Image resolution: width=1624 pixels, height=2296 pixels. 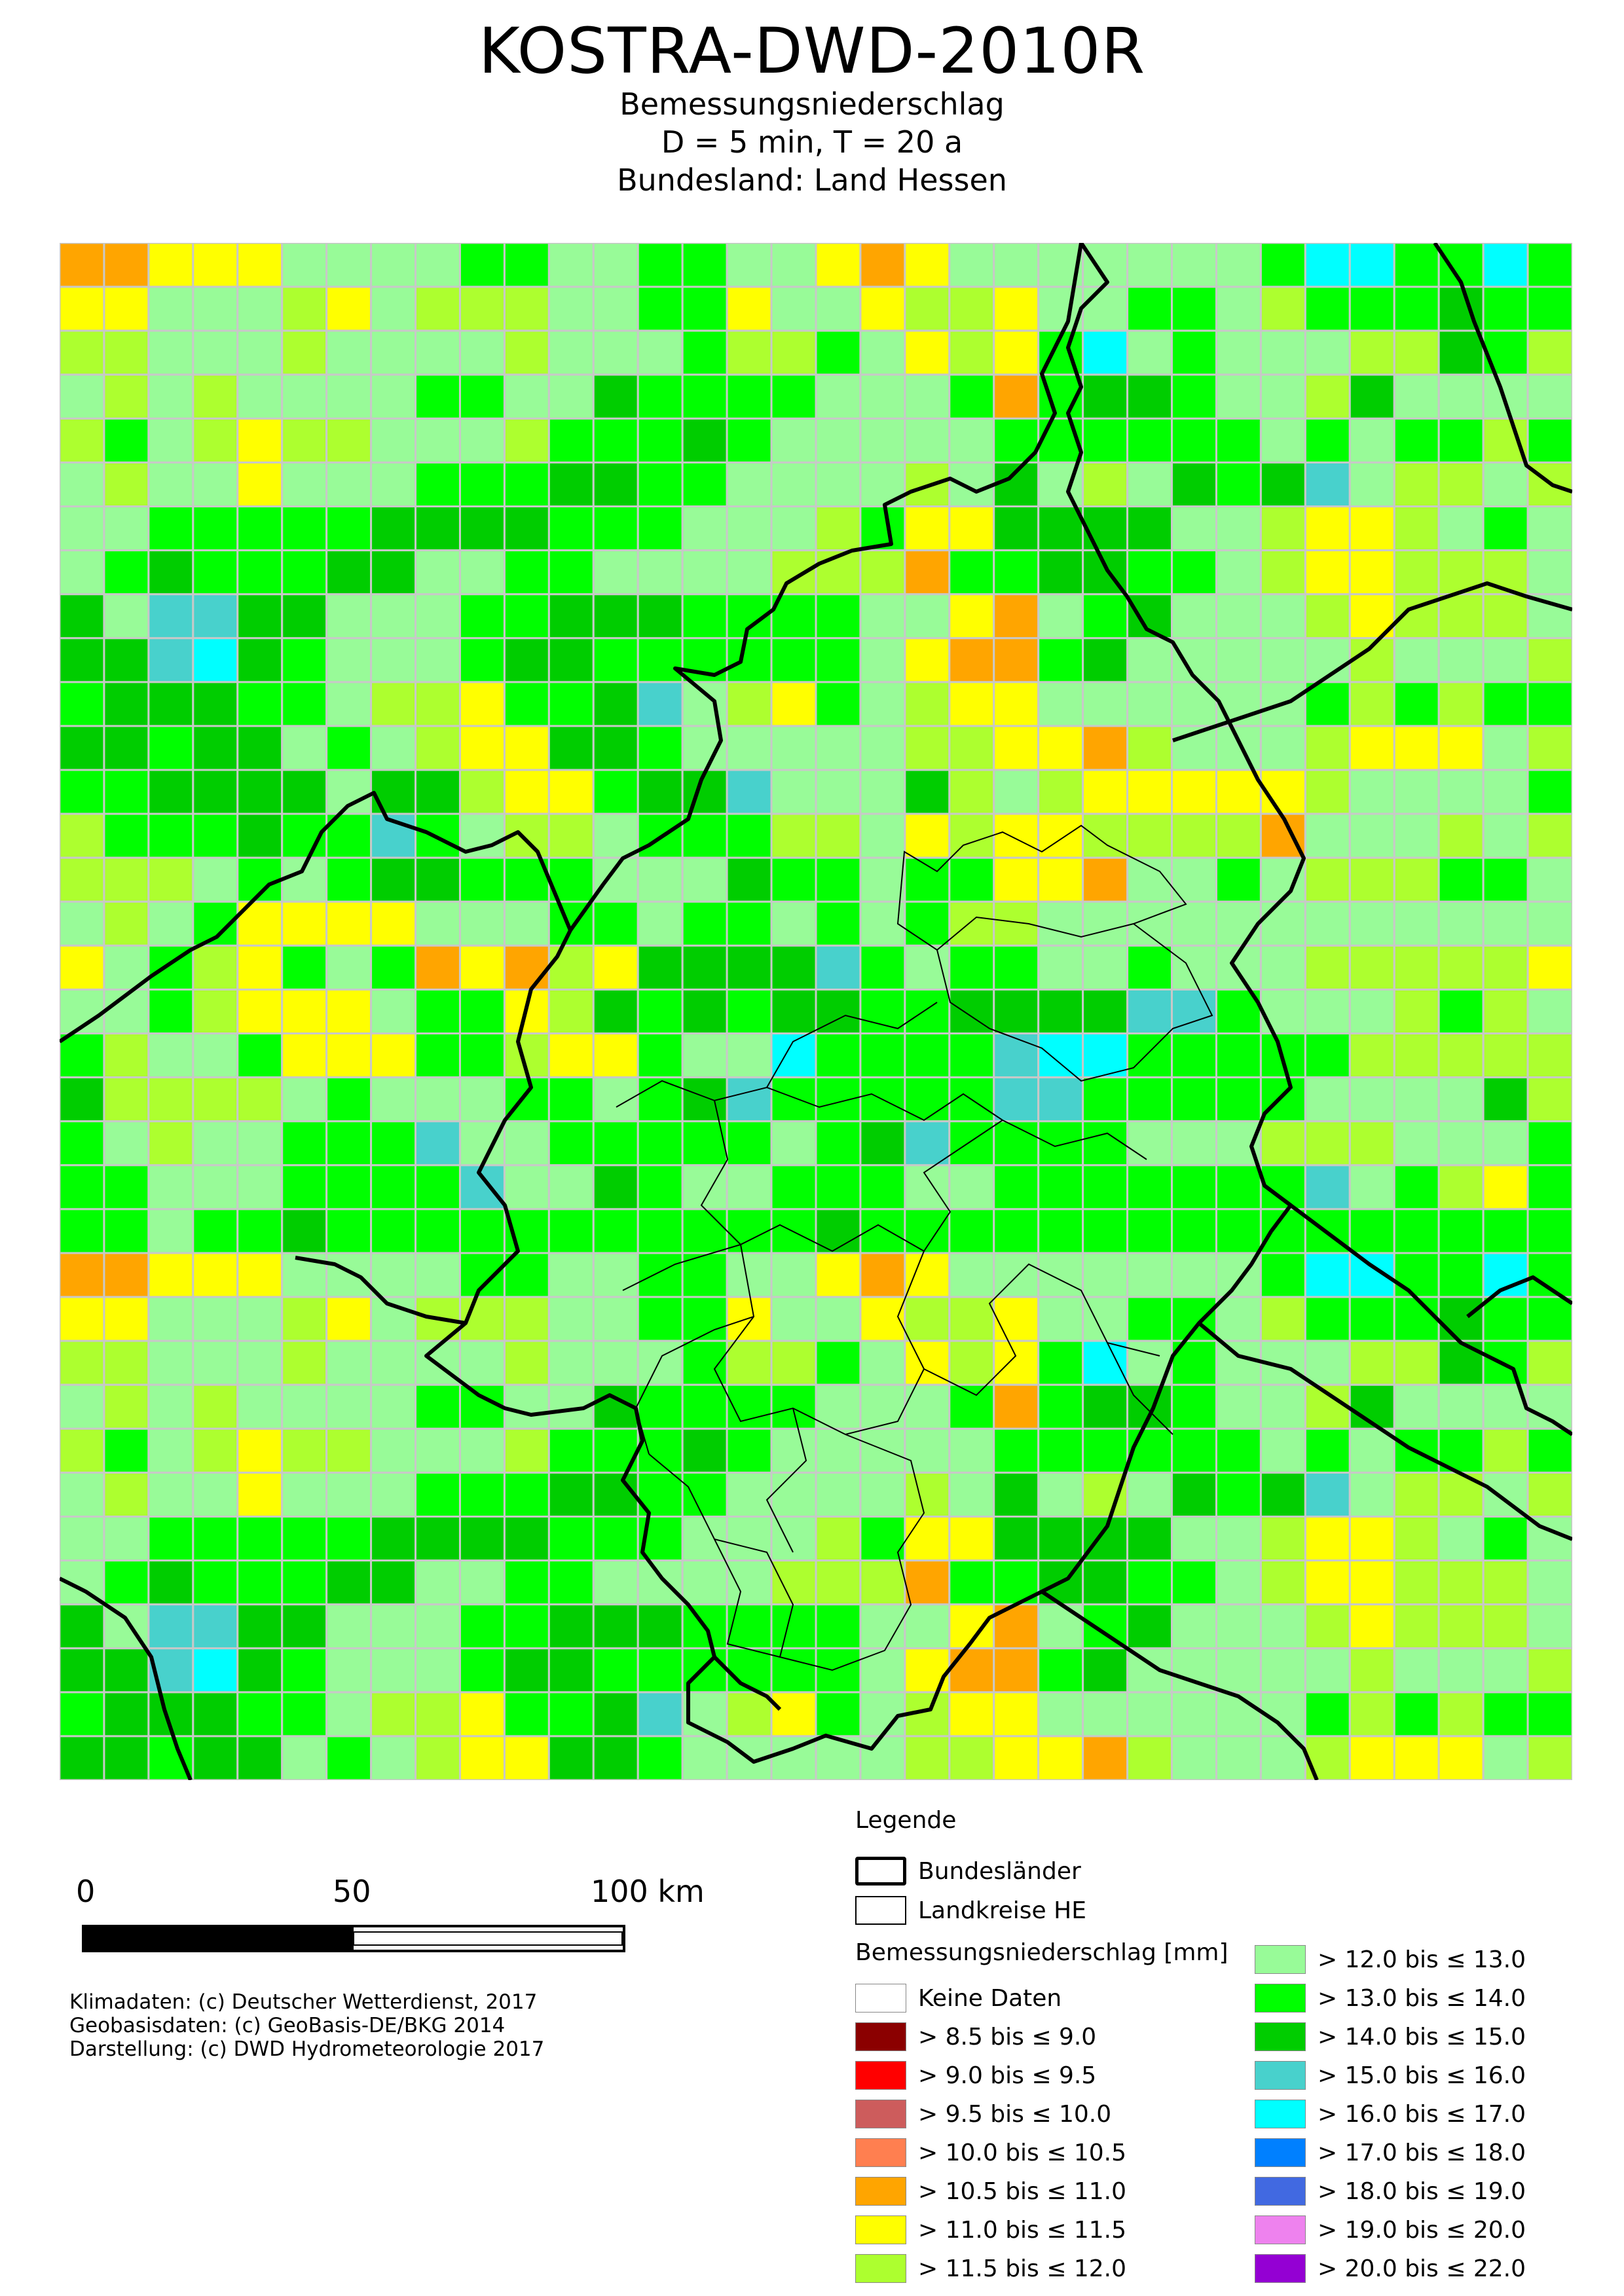 I want to click on legend-label: > 11.5 bis ≤ 12.0, so click(x=1022, y=2268).